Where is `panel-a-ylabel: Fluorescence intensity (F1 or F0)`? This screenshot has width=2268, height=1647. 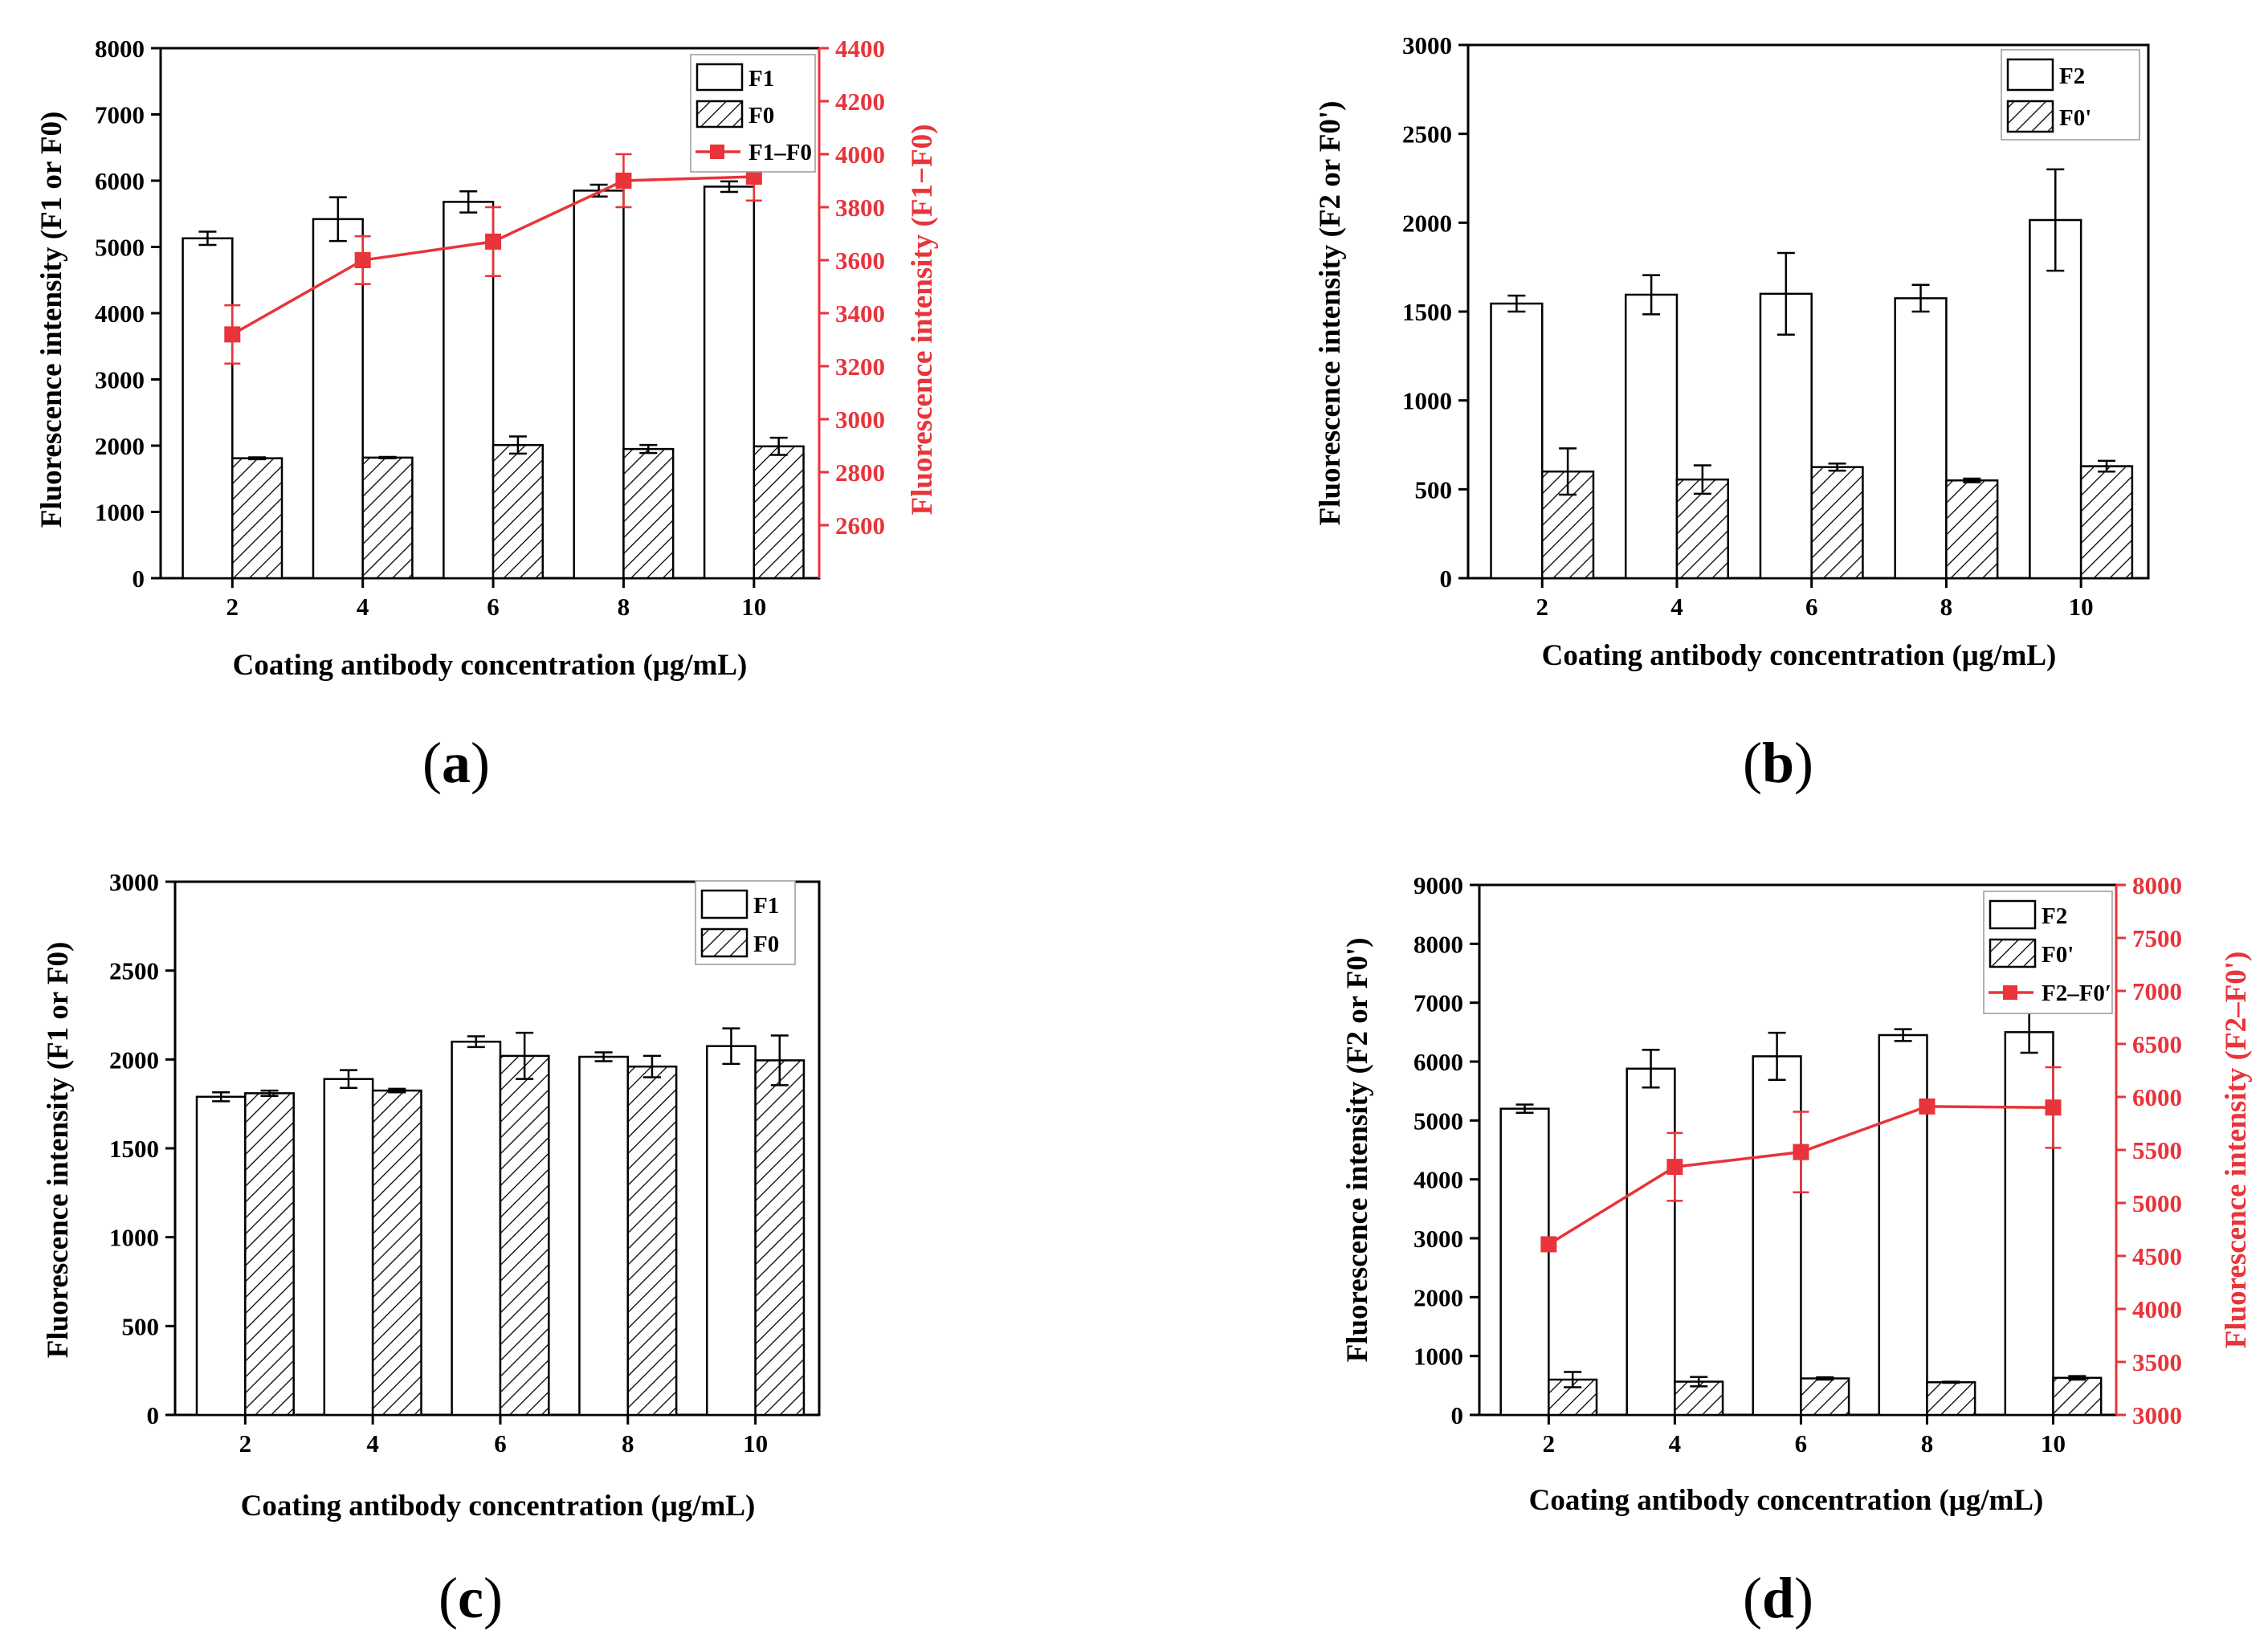 panel-a-ylabel: Fluorescence intensity (F1 or F0) is located at coordinates (52, 320).